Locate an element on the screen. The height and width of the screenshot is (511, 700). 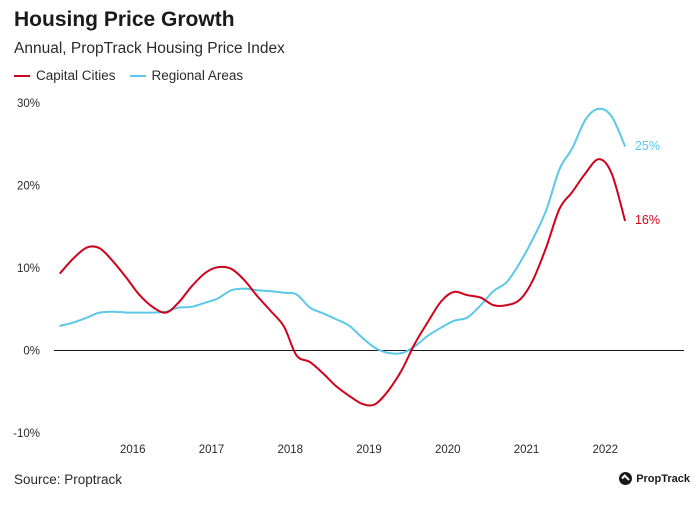
x-tick-label: 2020 is located at coordinates (448, 450).